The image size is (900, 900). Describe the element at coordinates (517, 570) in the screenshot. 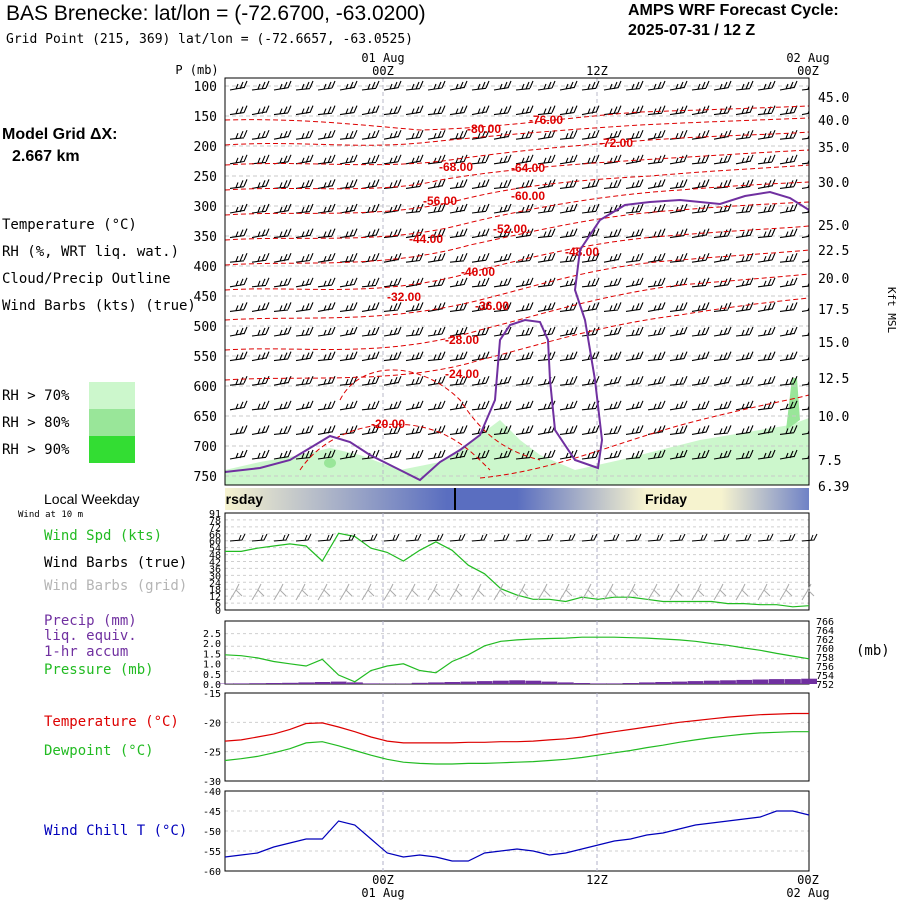

I see `wind-speed-line` at that location.